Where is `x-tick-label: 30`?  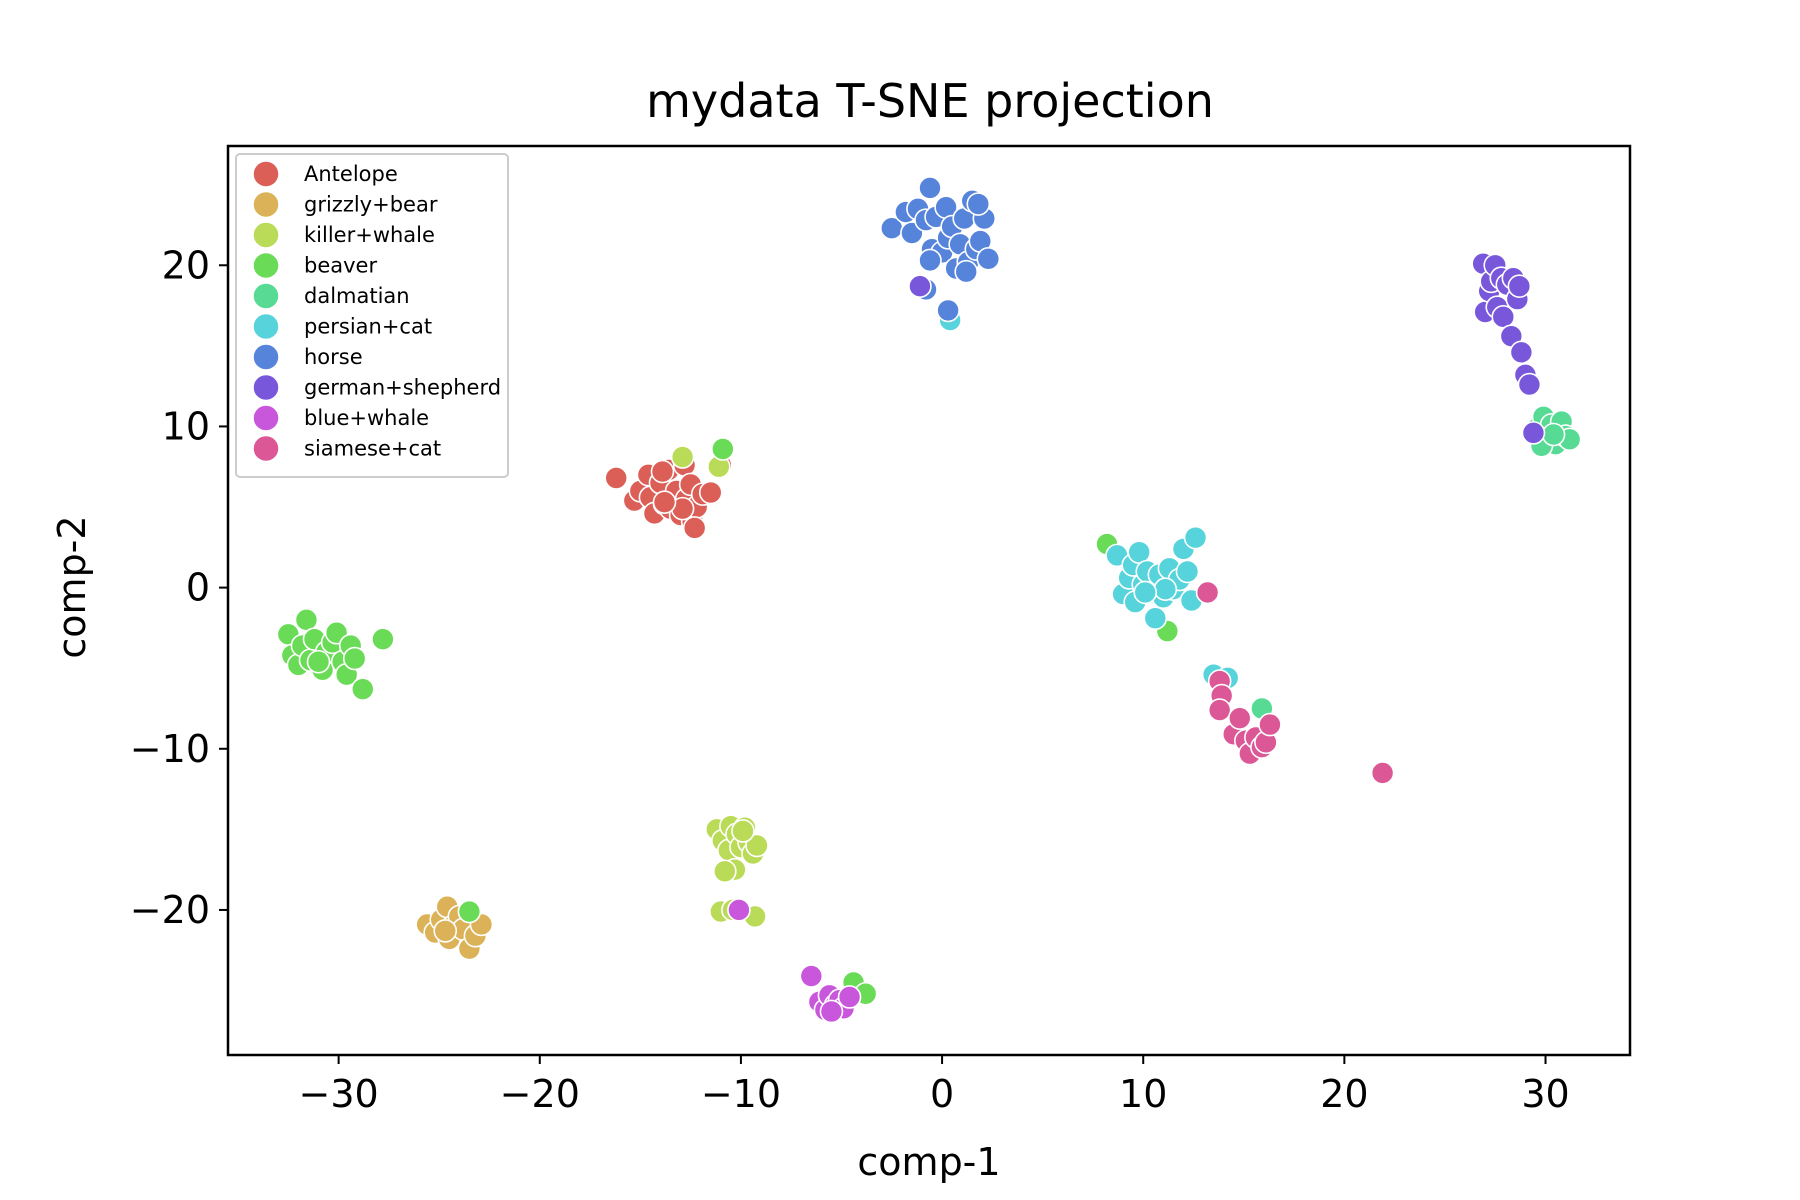 x-tick-label: 30 is located at coordinates (1545, 1094).